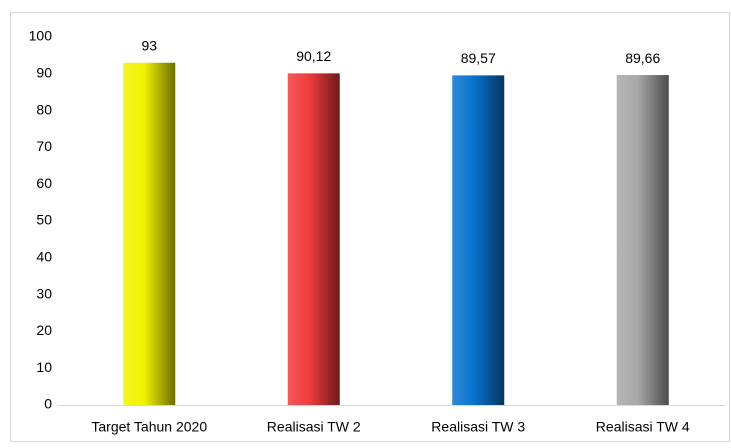 The width and height of the screenshot is (731, 448). Describe the element at coordinates (44, 220) in the screenshot. I see `y-tick-label: 50` at that location.